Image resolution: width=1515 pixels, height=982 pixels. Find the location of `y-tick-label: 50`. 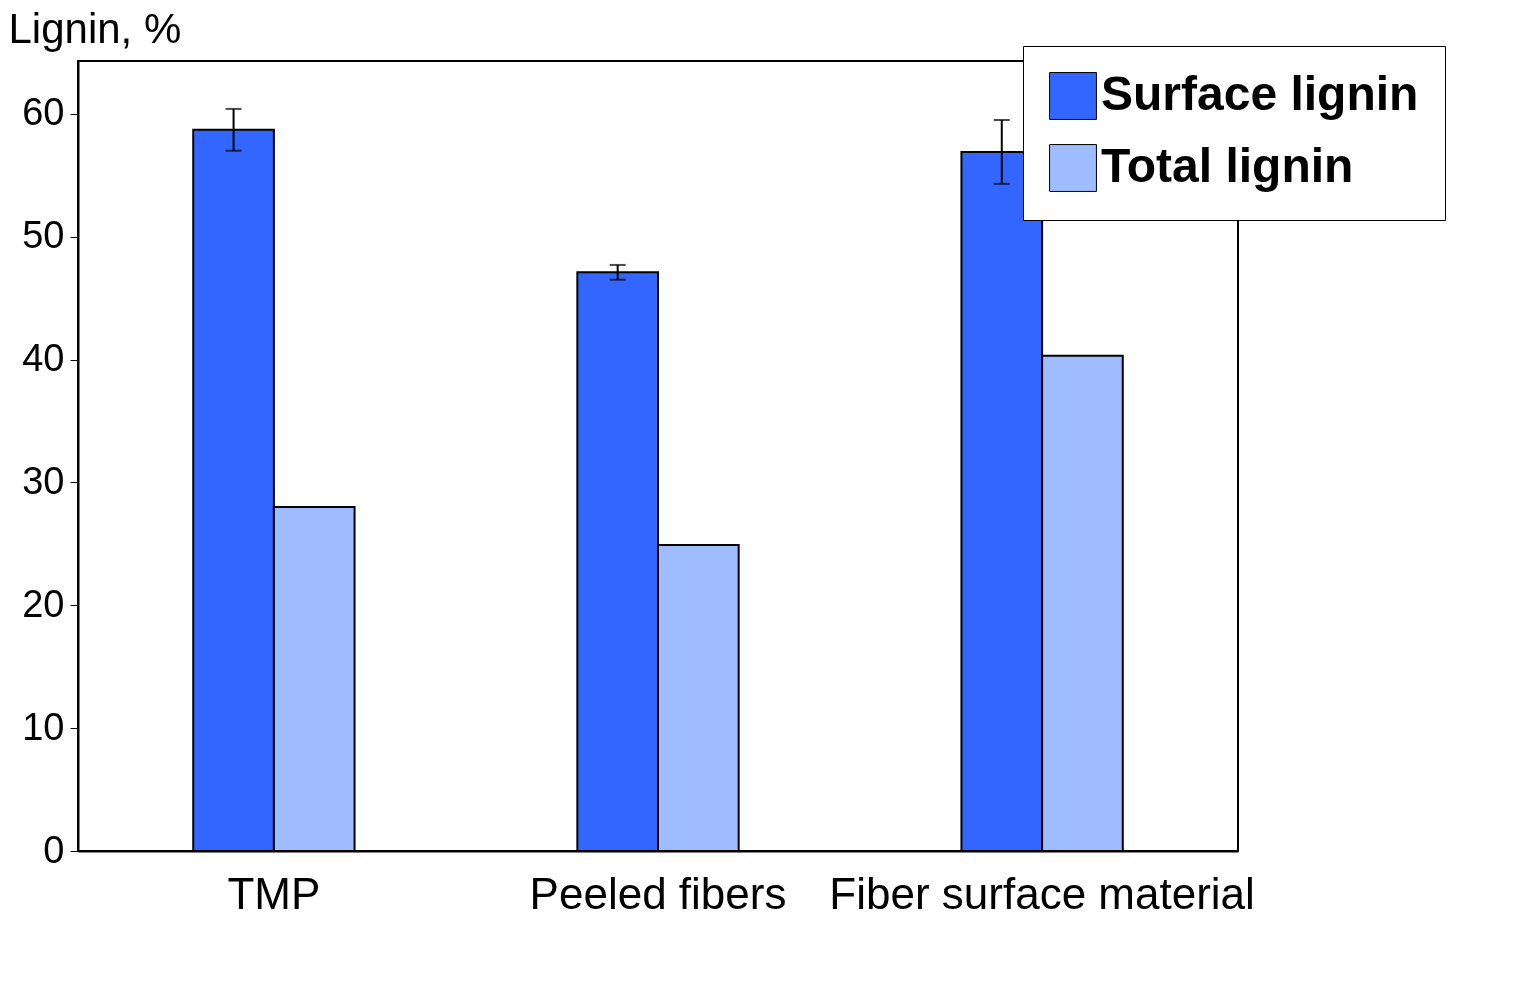

y-tick-label: 50 is located at coordinates (43, 235).